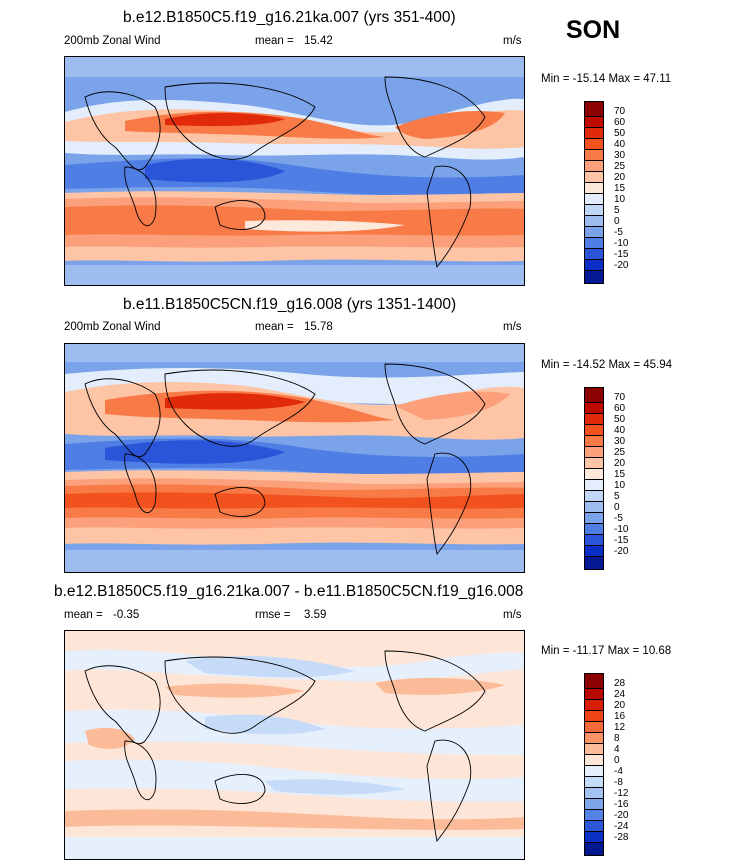 The width and height of the screenshot is (733, 866). What do you see at coordinates (617, 738) in the screenshot?
I see `colorbar-tick: 8` at bounding box center [617, 738].